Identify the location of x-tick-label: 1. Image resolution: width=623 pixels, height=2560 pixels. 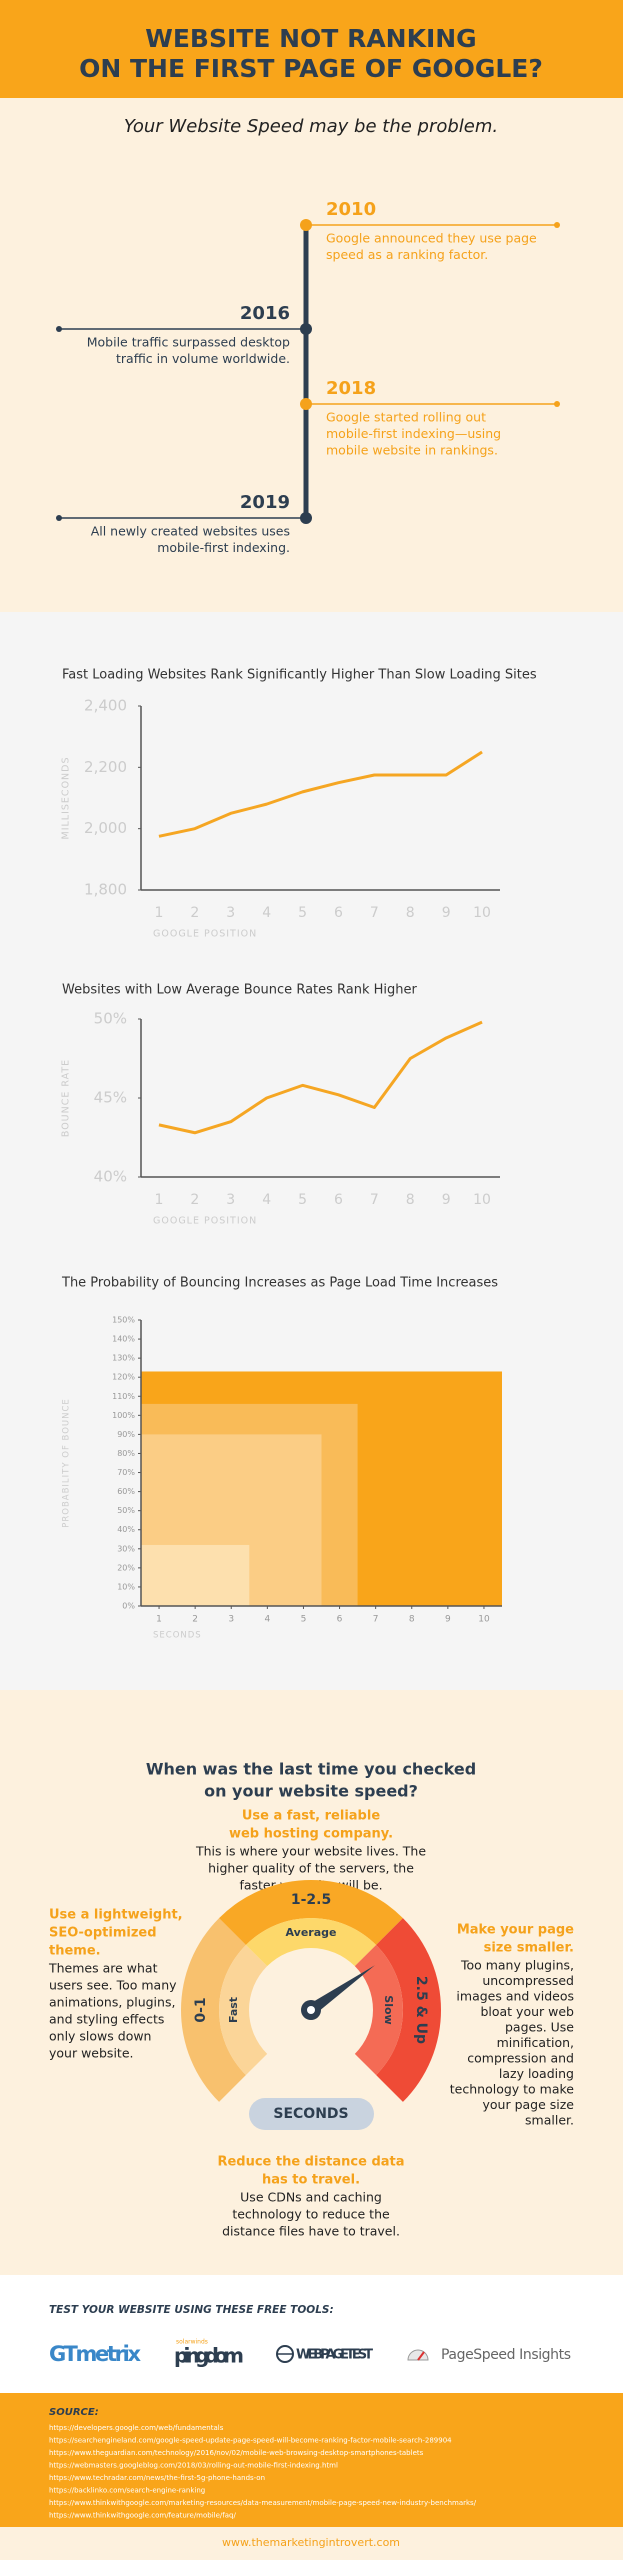
(159, 1620).